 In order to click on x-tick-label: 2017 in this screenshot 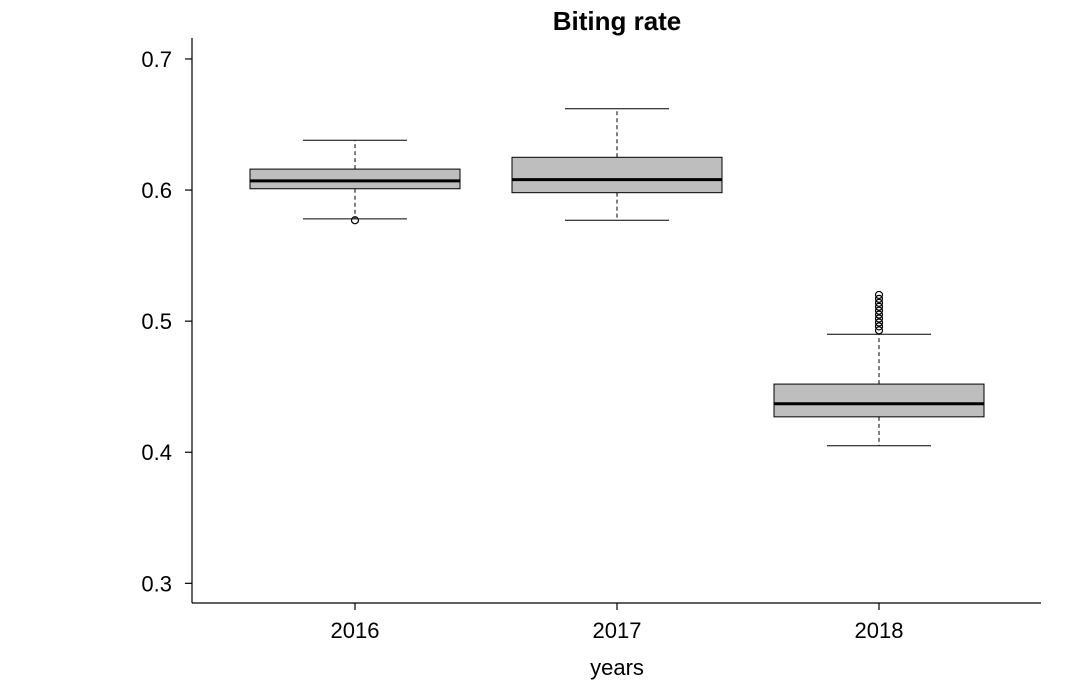, I will do `click(617, 630)`.